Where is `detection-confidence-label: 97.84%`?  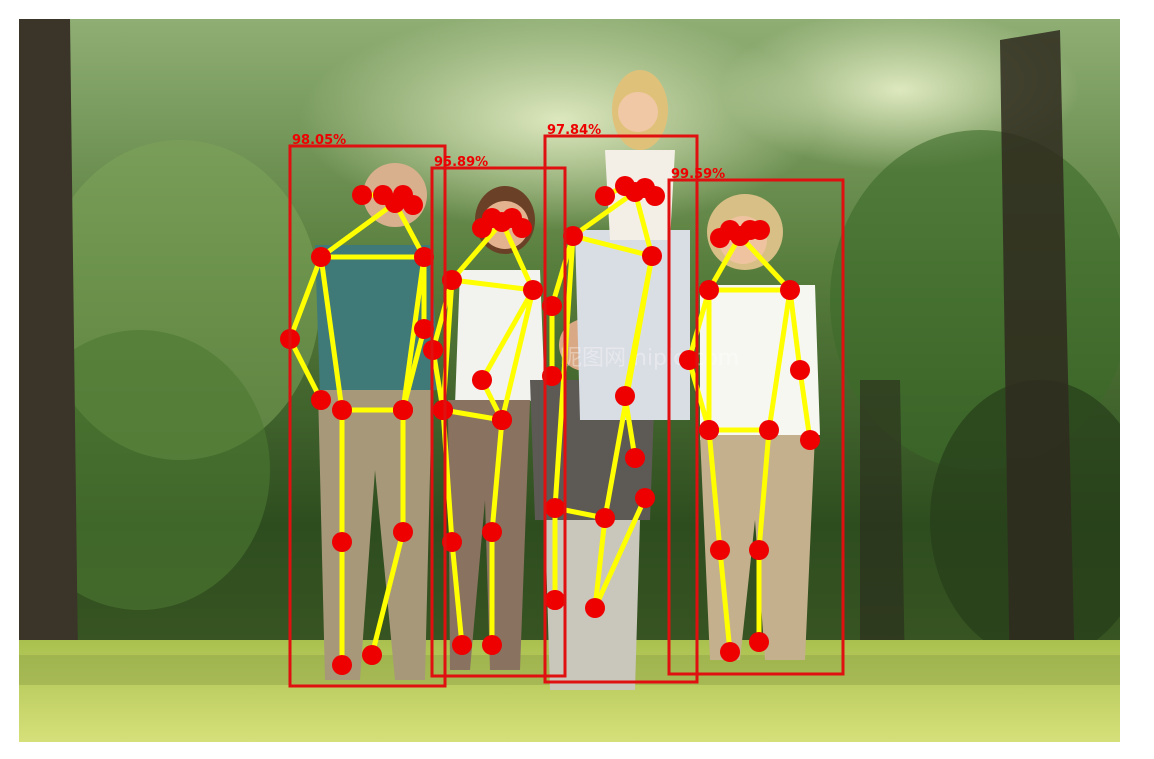
detection-confidence-label: 97.84% is located at coordinates (574, 130).